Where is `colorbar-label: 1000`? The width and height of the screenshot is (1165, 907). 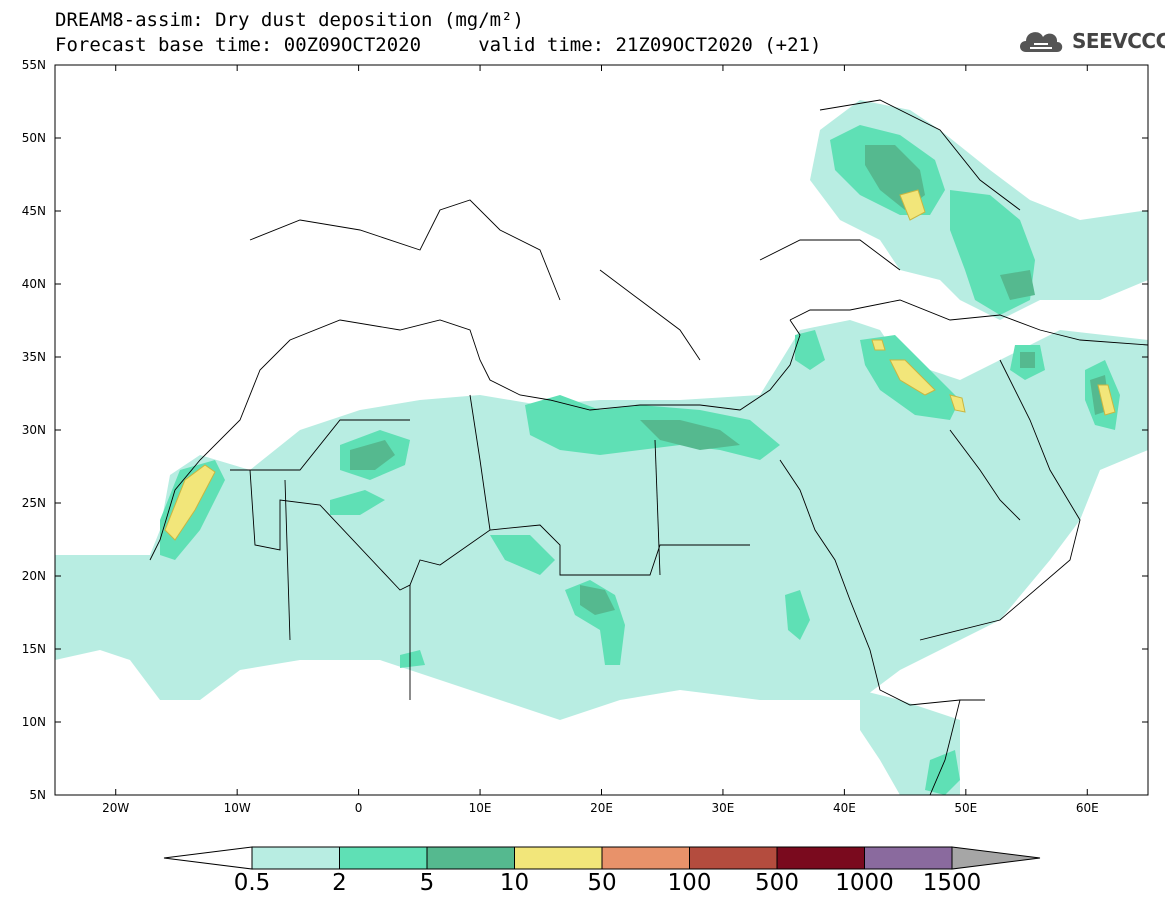
colorbar-label: 1000 is located at coordinates (864, 883).